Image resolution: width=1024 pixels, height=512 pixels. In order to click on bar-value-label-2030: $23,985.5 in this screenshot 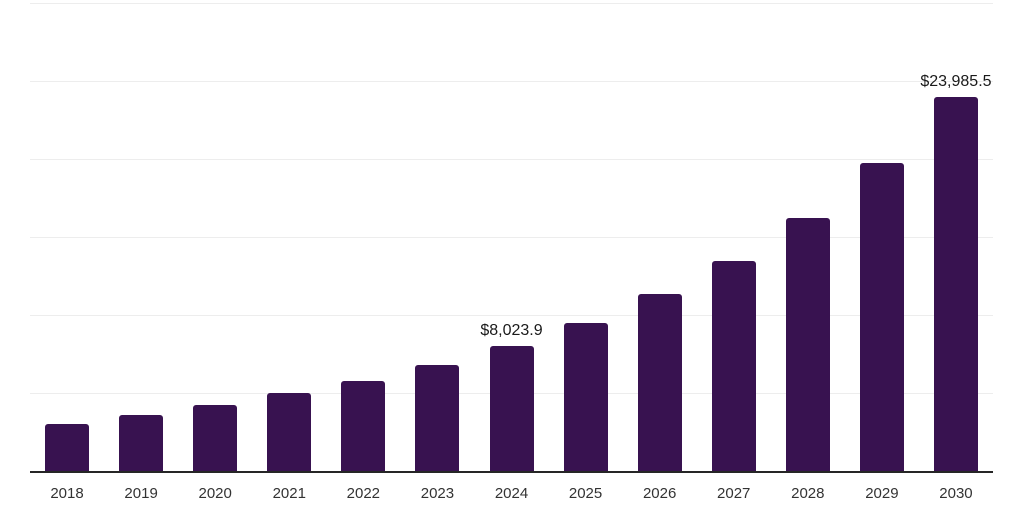, I will do `click(956, 81)`.